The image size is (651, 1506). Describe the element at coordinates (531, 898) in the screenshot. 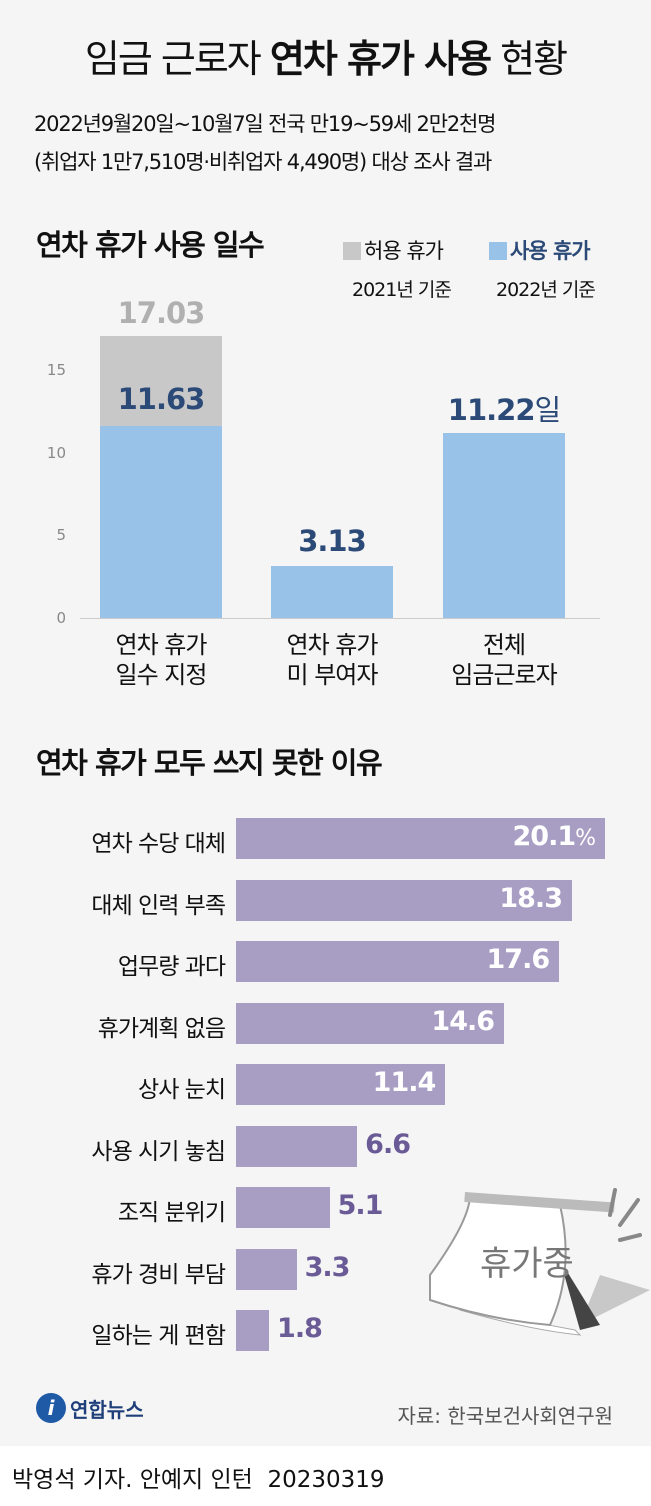

I see `reason-value: 18.3` at that location.